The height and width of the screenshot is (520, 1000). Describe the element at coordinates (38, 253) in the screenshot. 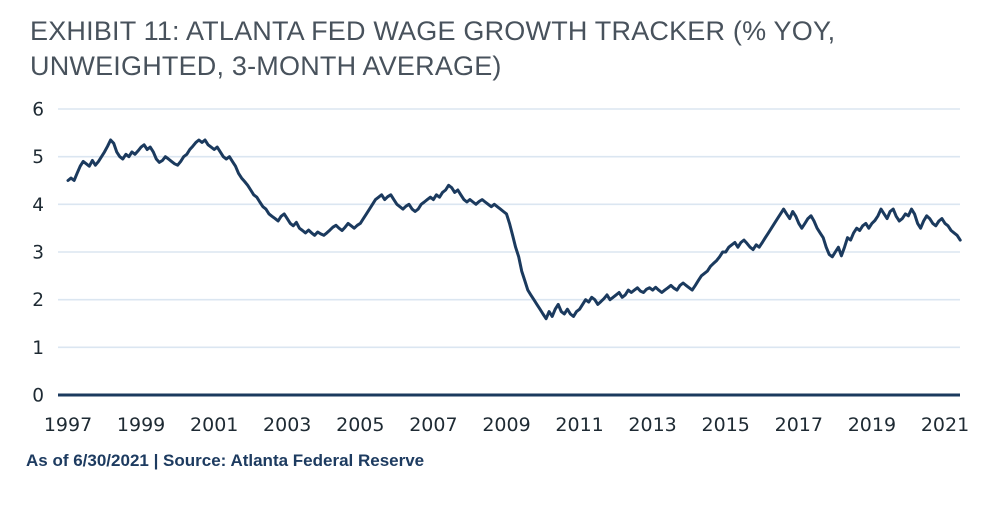

I see `y-tick-label: 3` at that location.